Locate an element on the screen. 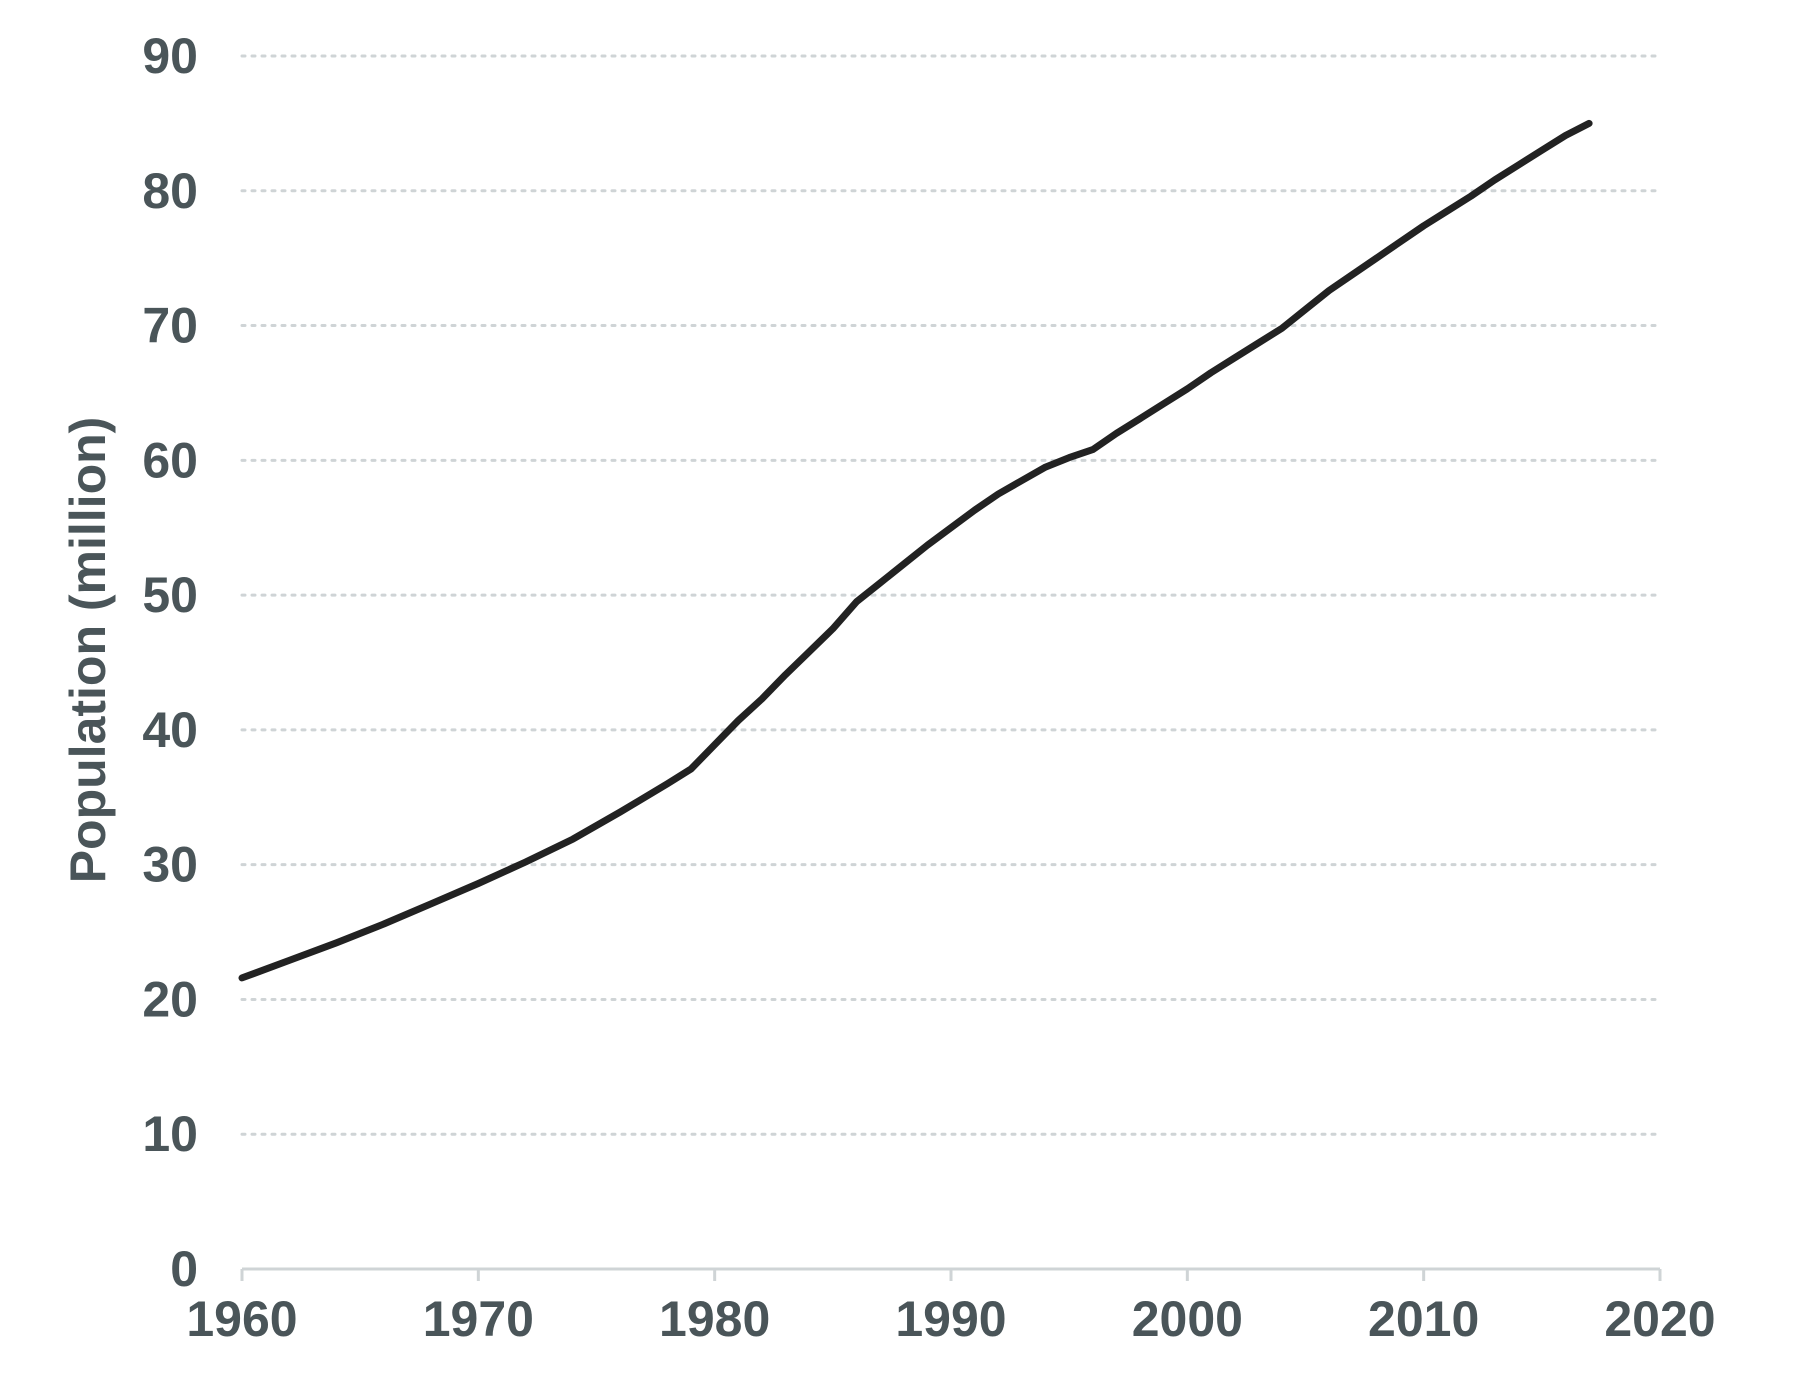  y-tick-label: 50 is located at coordinates (170, 595).